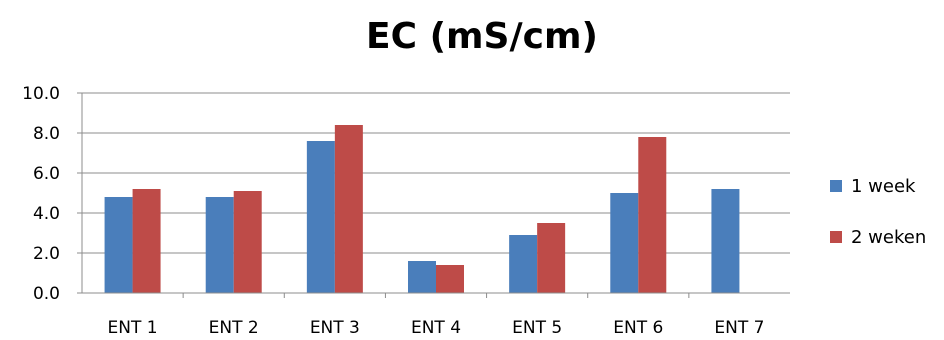 The image size is (944, 340). Describe the element at coordinates (133, 328) in the screenshot. I see `x-tick-label: ENT 1` at that location.